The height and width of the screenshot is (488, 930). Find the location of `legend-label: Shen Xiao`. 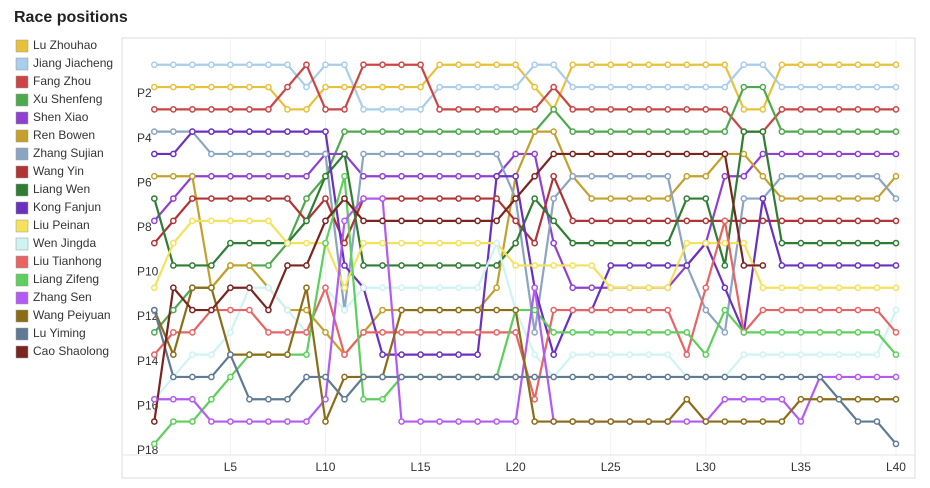

legend-label: Shen Xiao is located at coordinates (61, 117).